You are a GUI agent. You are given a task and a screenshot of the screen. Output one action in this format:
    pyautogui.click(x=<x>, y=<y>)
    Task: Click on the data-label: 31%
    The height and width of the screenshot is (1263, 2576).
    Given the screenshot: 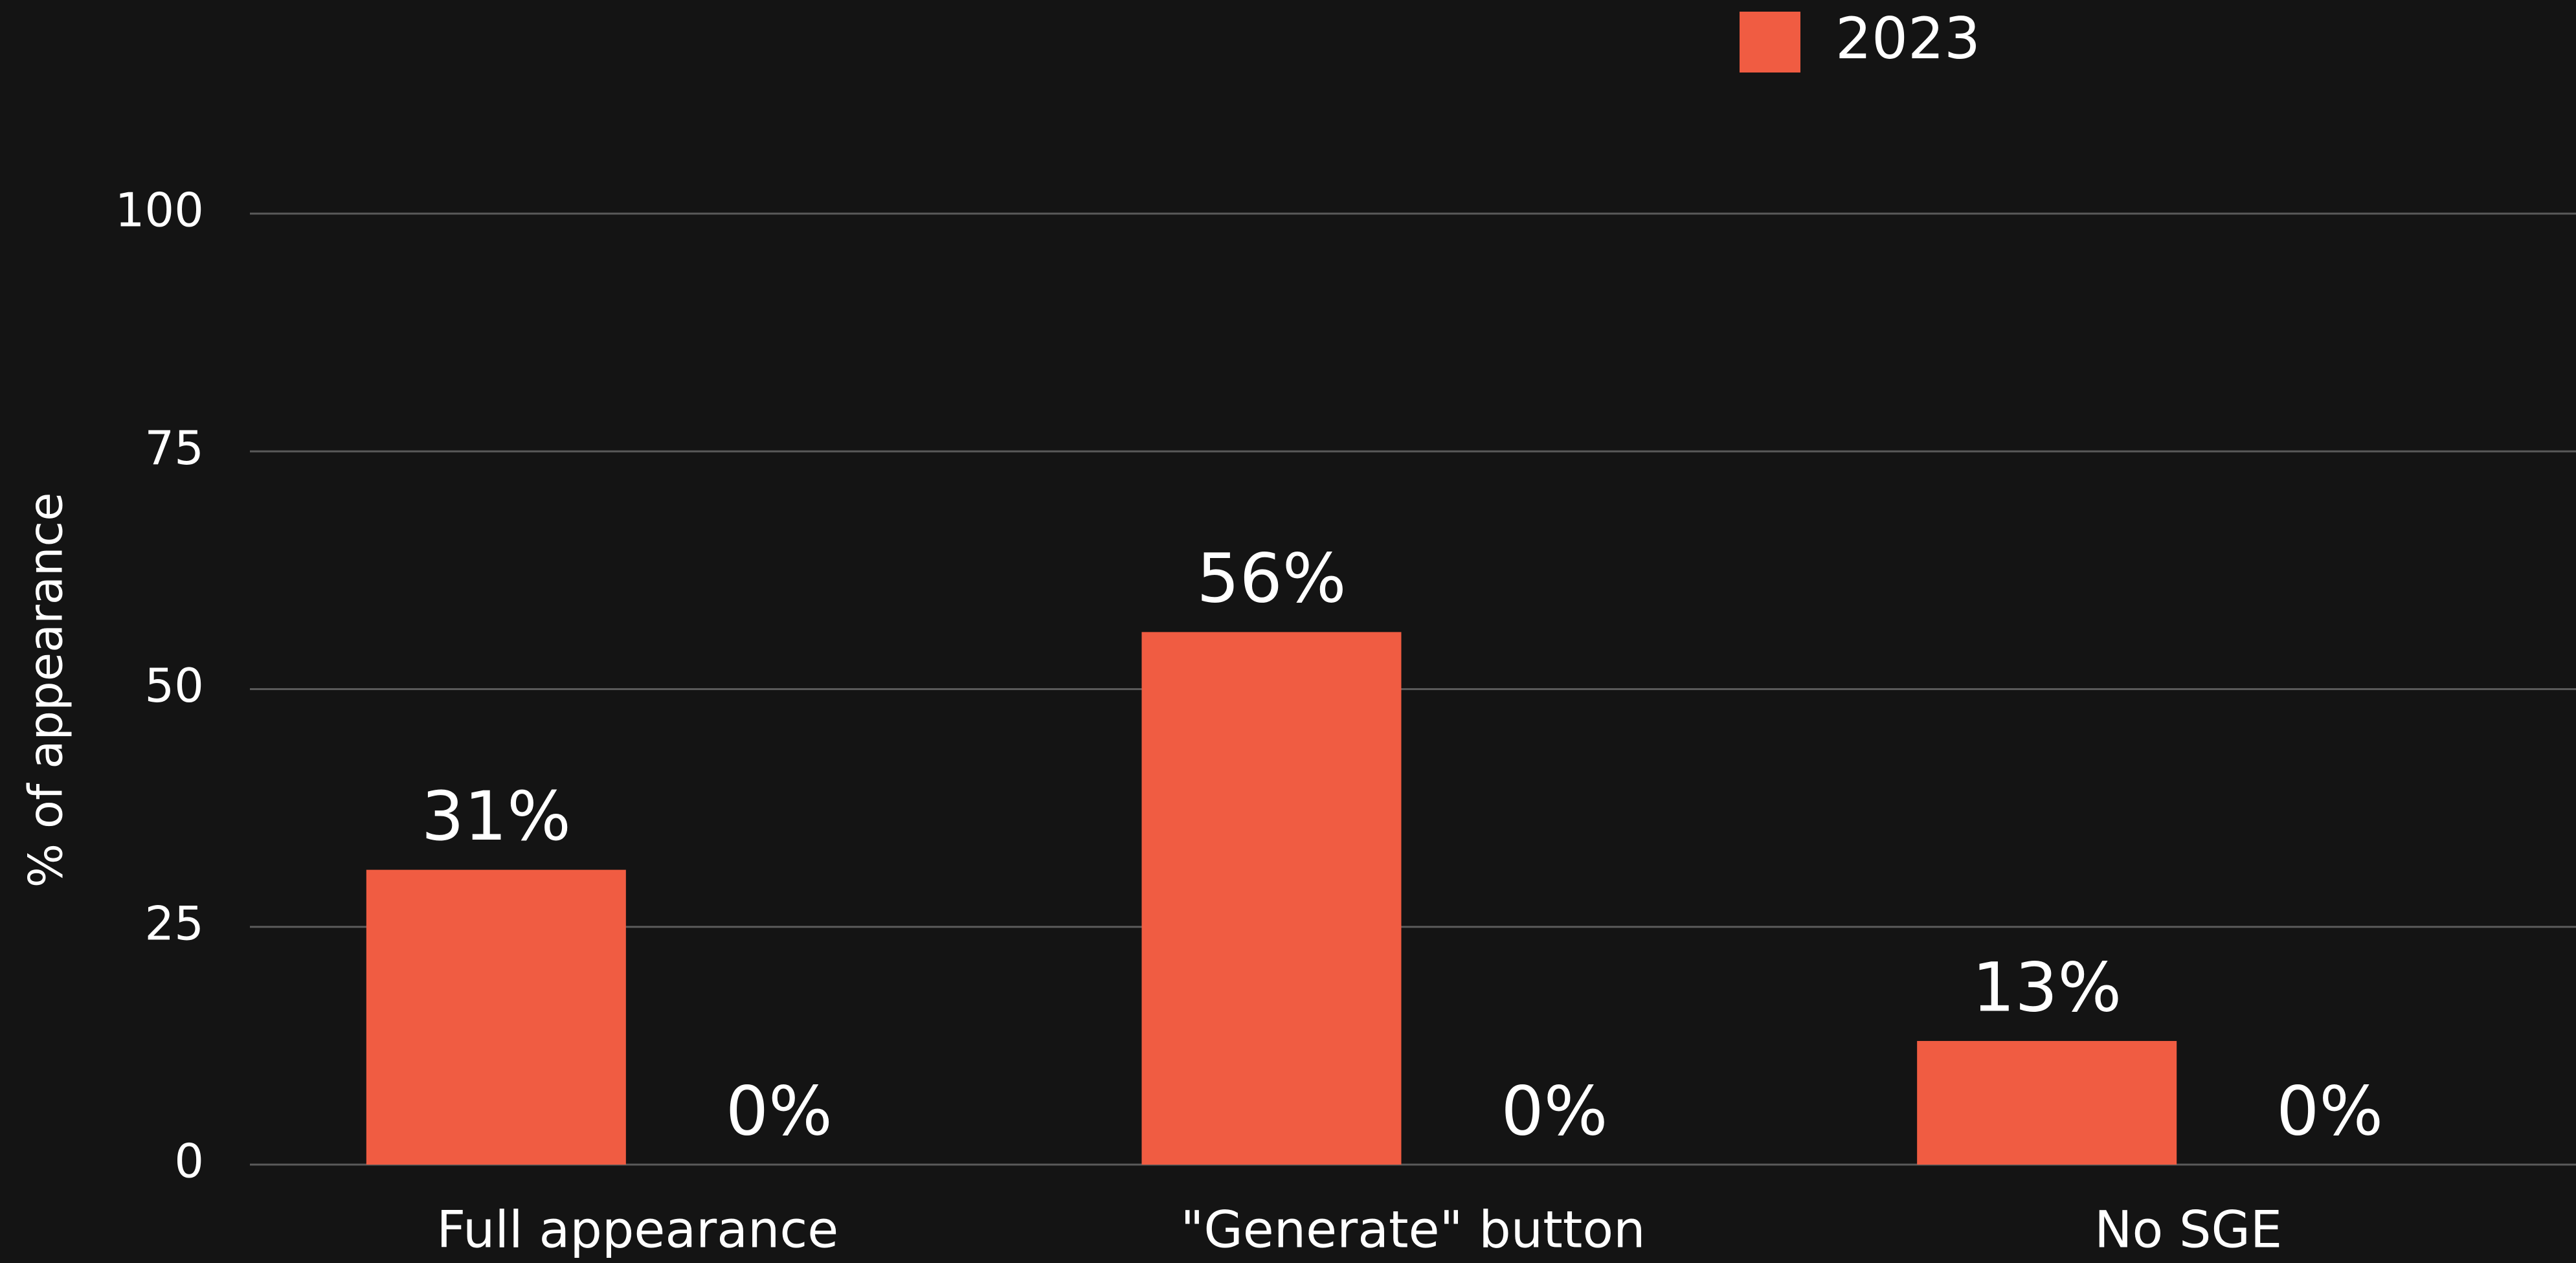 What is the action you would take?
    pyautogui.click(x=496, y=816)
    